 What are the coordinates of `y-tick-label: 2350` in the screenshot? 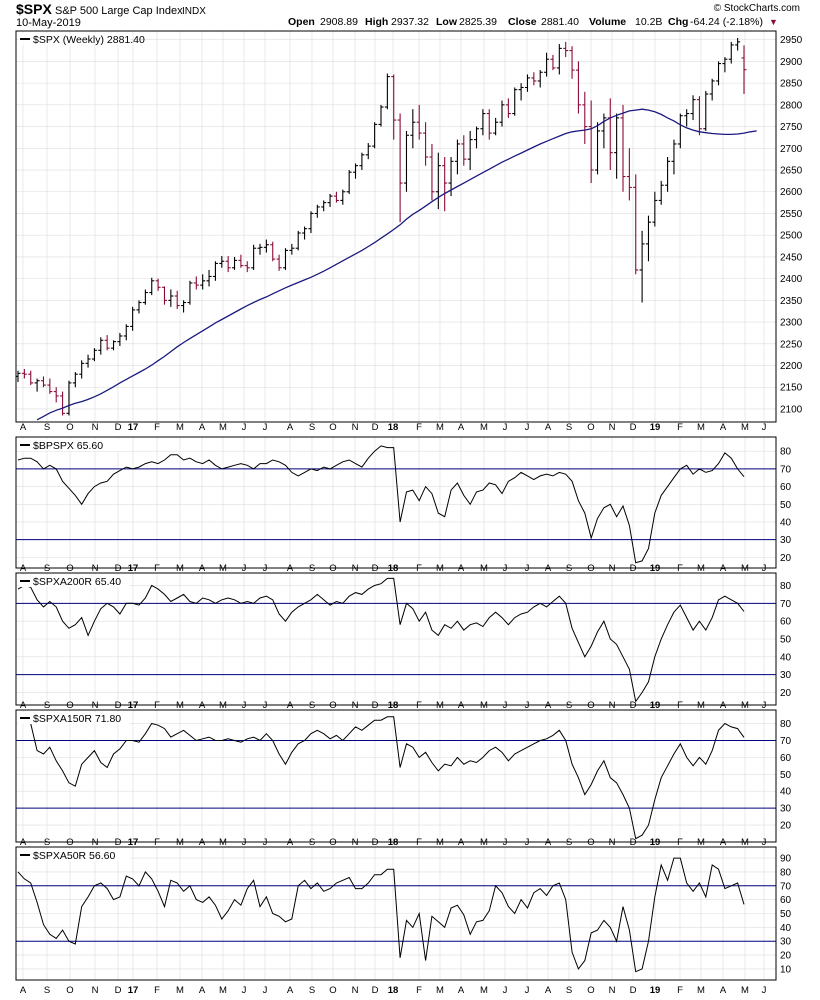 It's located at (791, 301).